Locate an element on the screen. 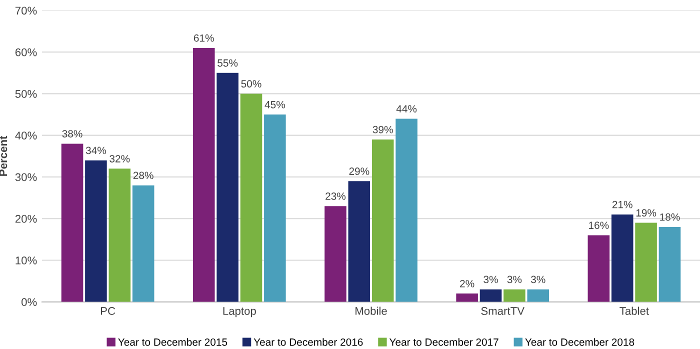  x-tick-label: SmartTV is located at coordinates (502, 311).